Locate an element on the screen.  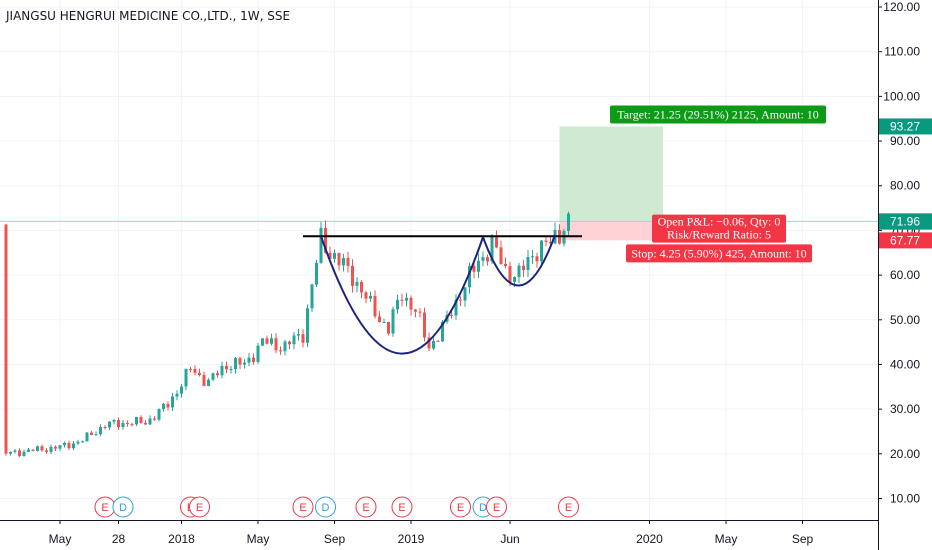
price-tag-text-0: 93.27 is located at coordinates (905, 126).